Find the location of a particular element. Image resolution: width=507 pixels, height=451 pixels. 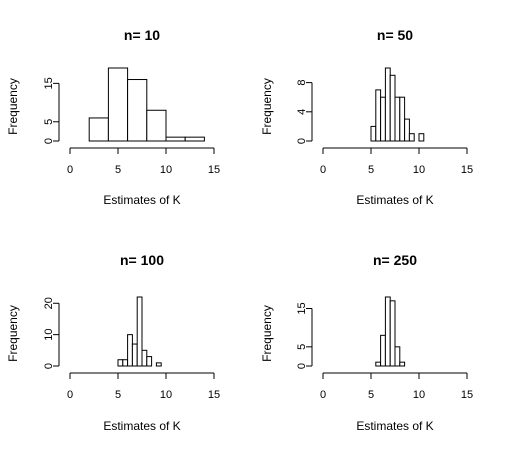

y-tick-label: 10 is located at coordinates (49, 335).